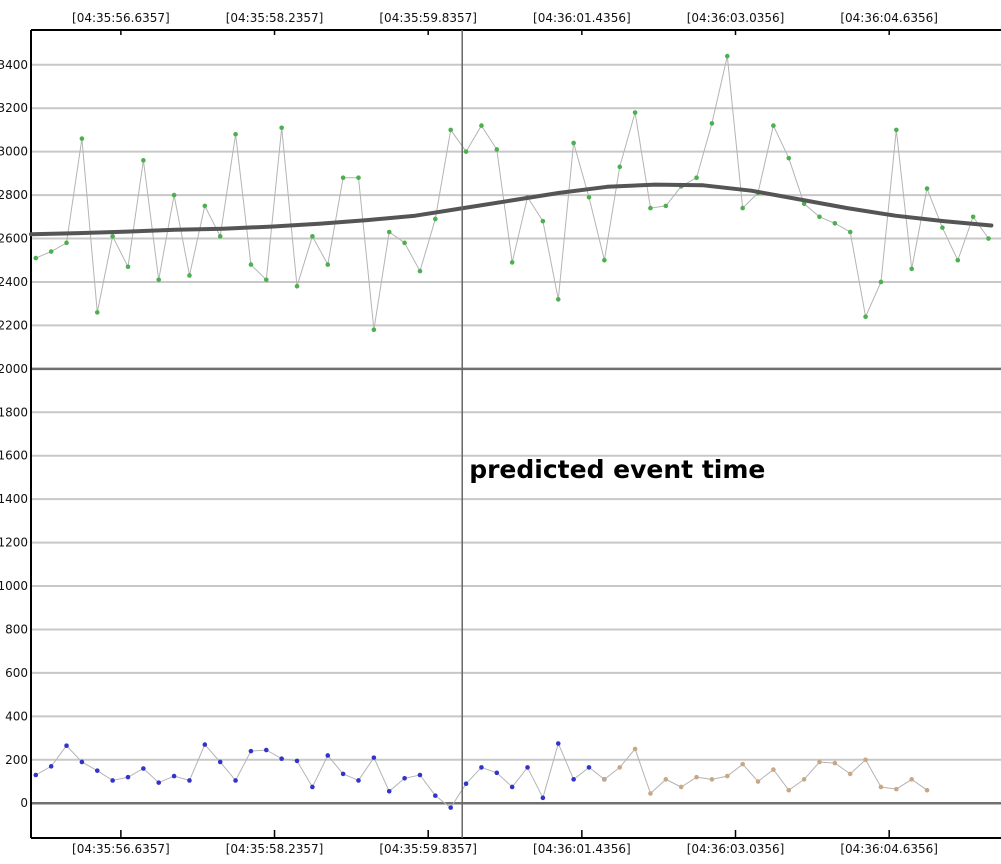 The width and height of the screenshot is (1001, 864). Describe the element at coordinates (275, 849) in the screenshot. I see `x-tick-label-bottom: [04:35:58.2357]` at that location.